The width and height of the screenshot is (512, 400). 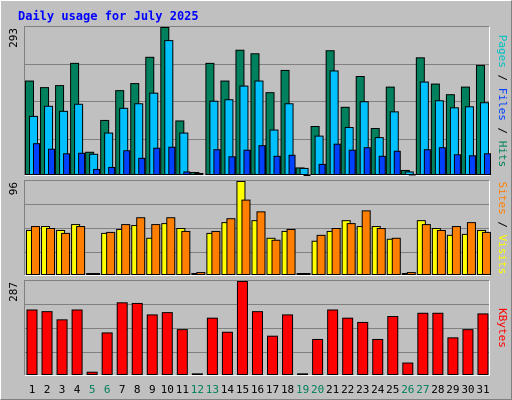 I want to click on x-tick-label: 16, so click(x=257, y=389).